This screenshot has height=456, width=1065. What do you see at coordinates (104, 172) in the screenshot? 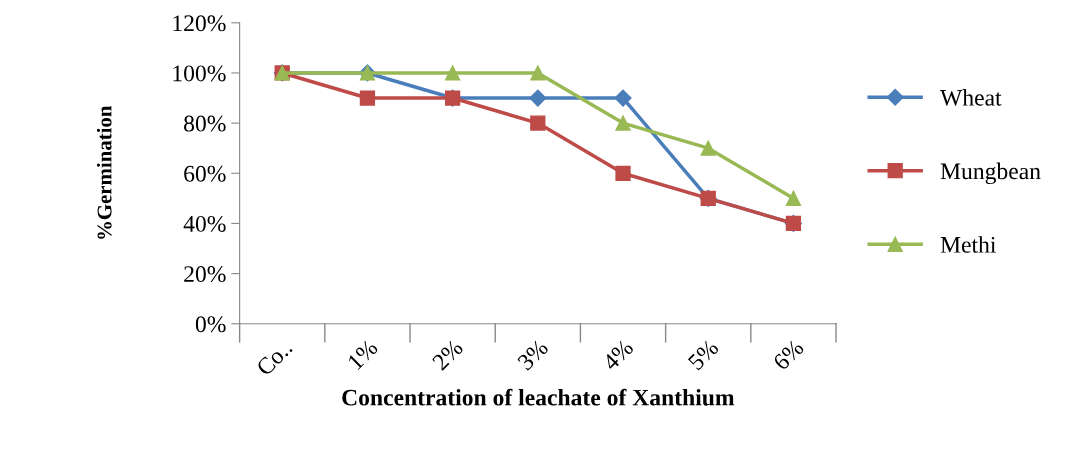
I see `y-axis-title: %Germination` at bounding box center [104, 172].